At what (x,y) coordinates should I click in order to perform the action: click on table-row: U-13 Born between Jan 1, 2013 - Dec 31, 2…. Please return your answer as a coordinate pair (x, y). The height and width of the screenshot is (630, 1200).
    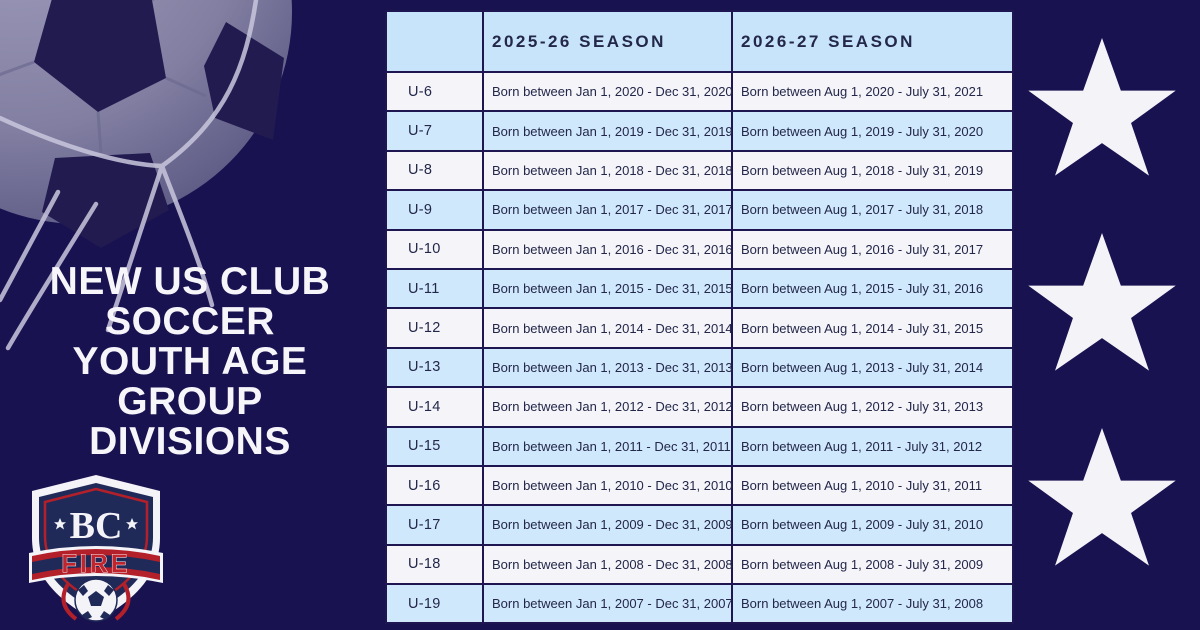
    Looking at the image, I should click on (699, 367).